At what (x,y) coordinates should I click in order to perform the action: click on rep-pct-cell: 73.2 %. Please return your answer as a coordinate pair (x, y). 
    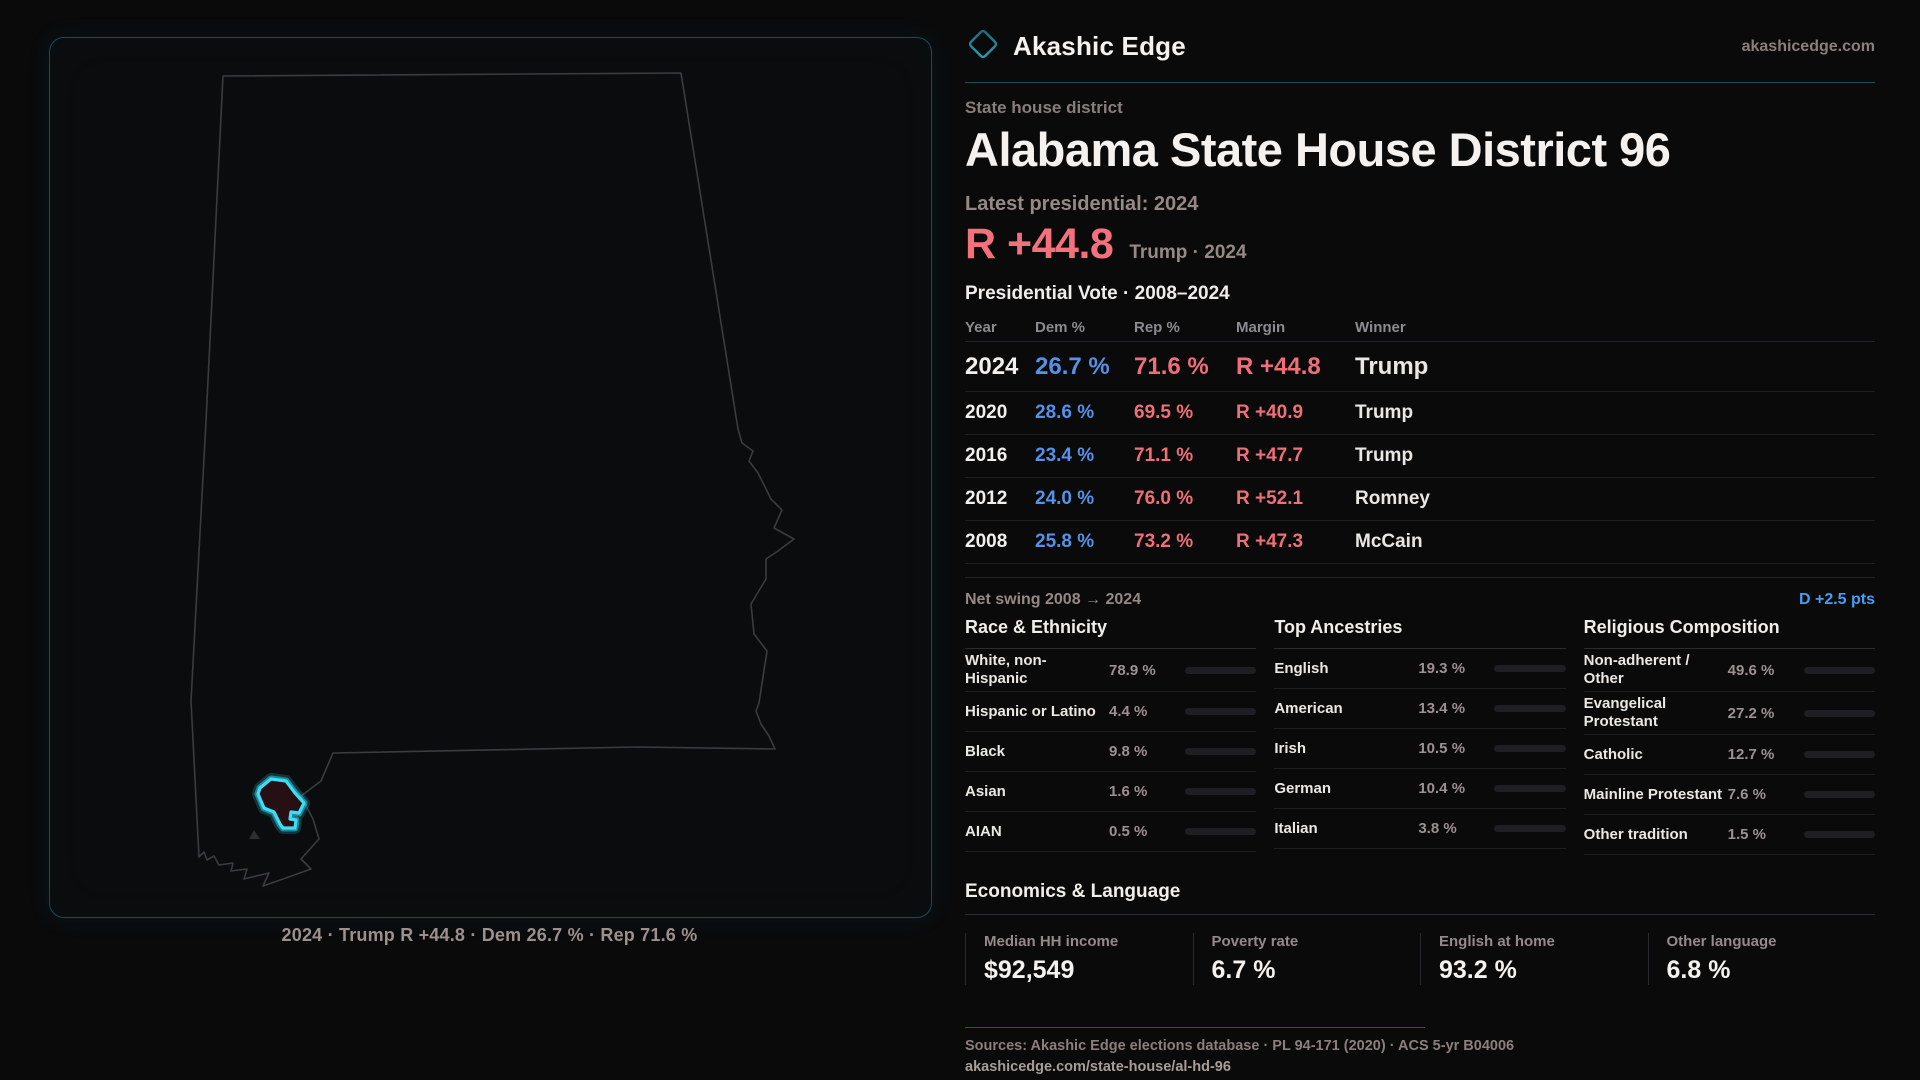
    Looking at the image, I should click on (1164, 542).